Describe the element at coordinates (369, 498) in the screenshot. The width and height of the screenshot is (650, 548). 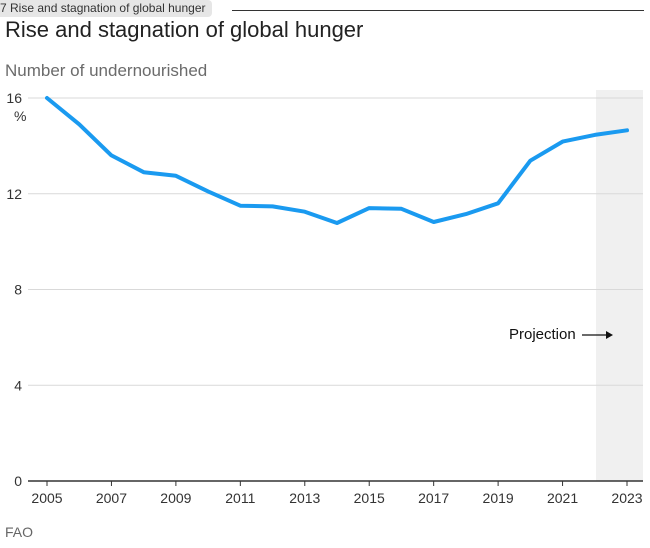
I see `x-tick-label: 2015` at that location.